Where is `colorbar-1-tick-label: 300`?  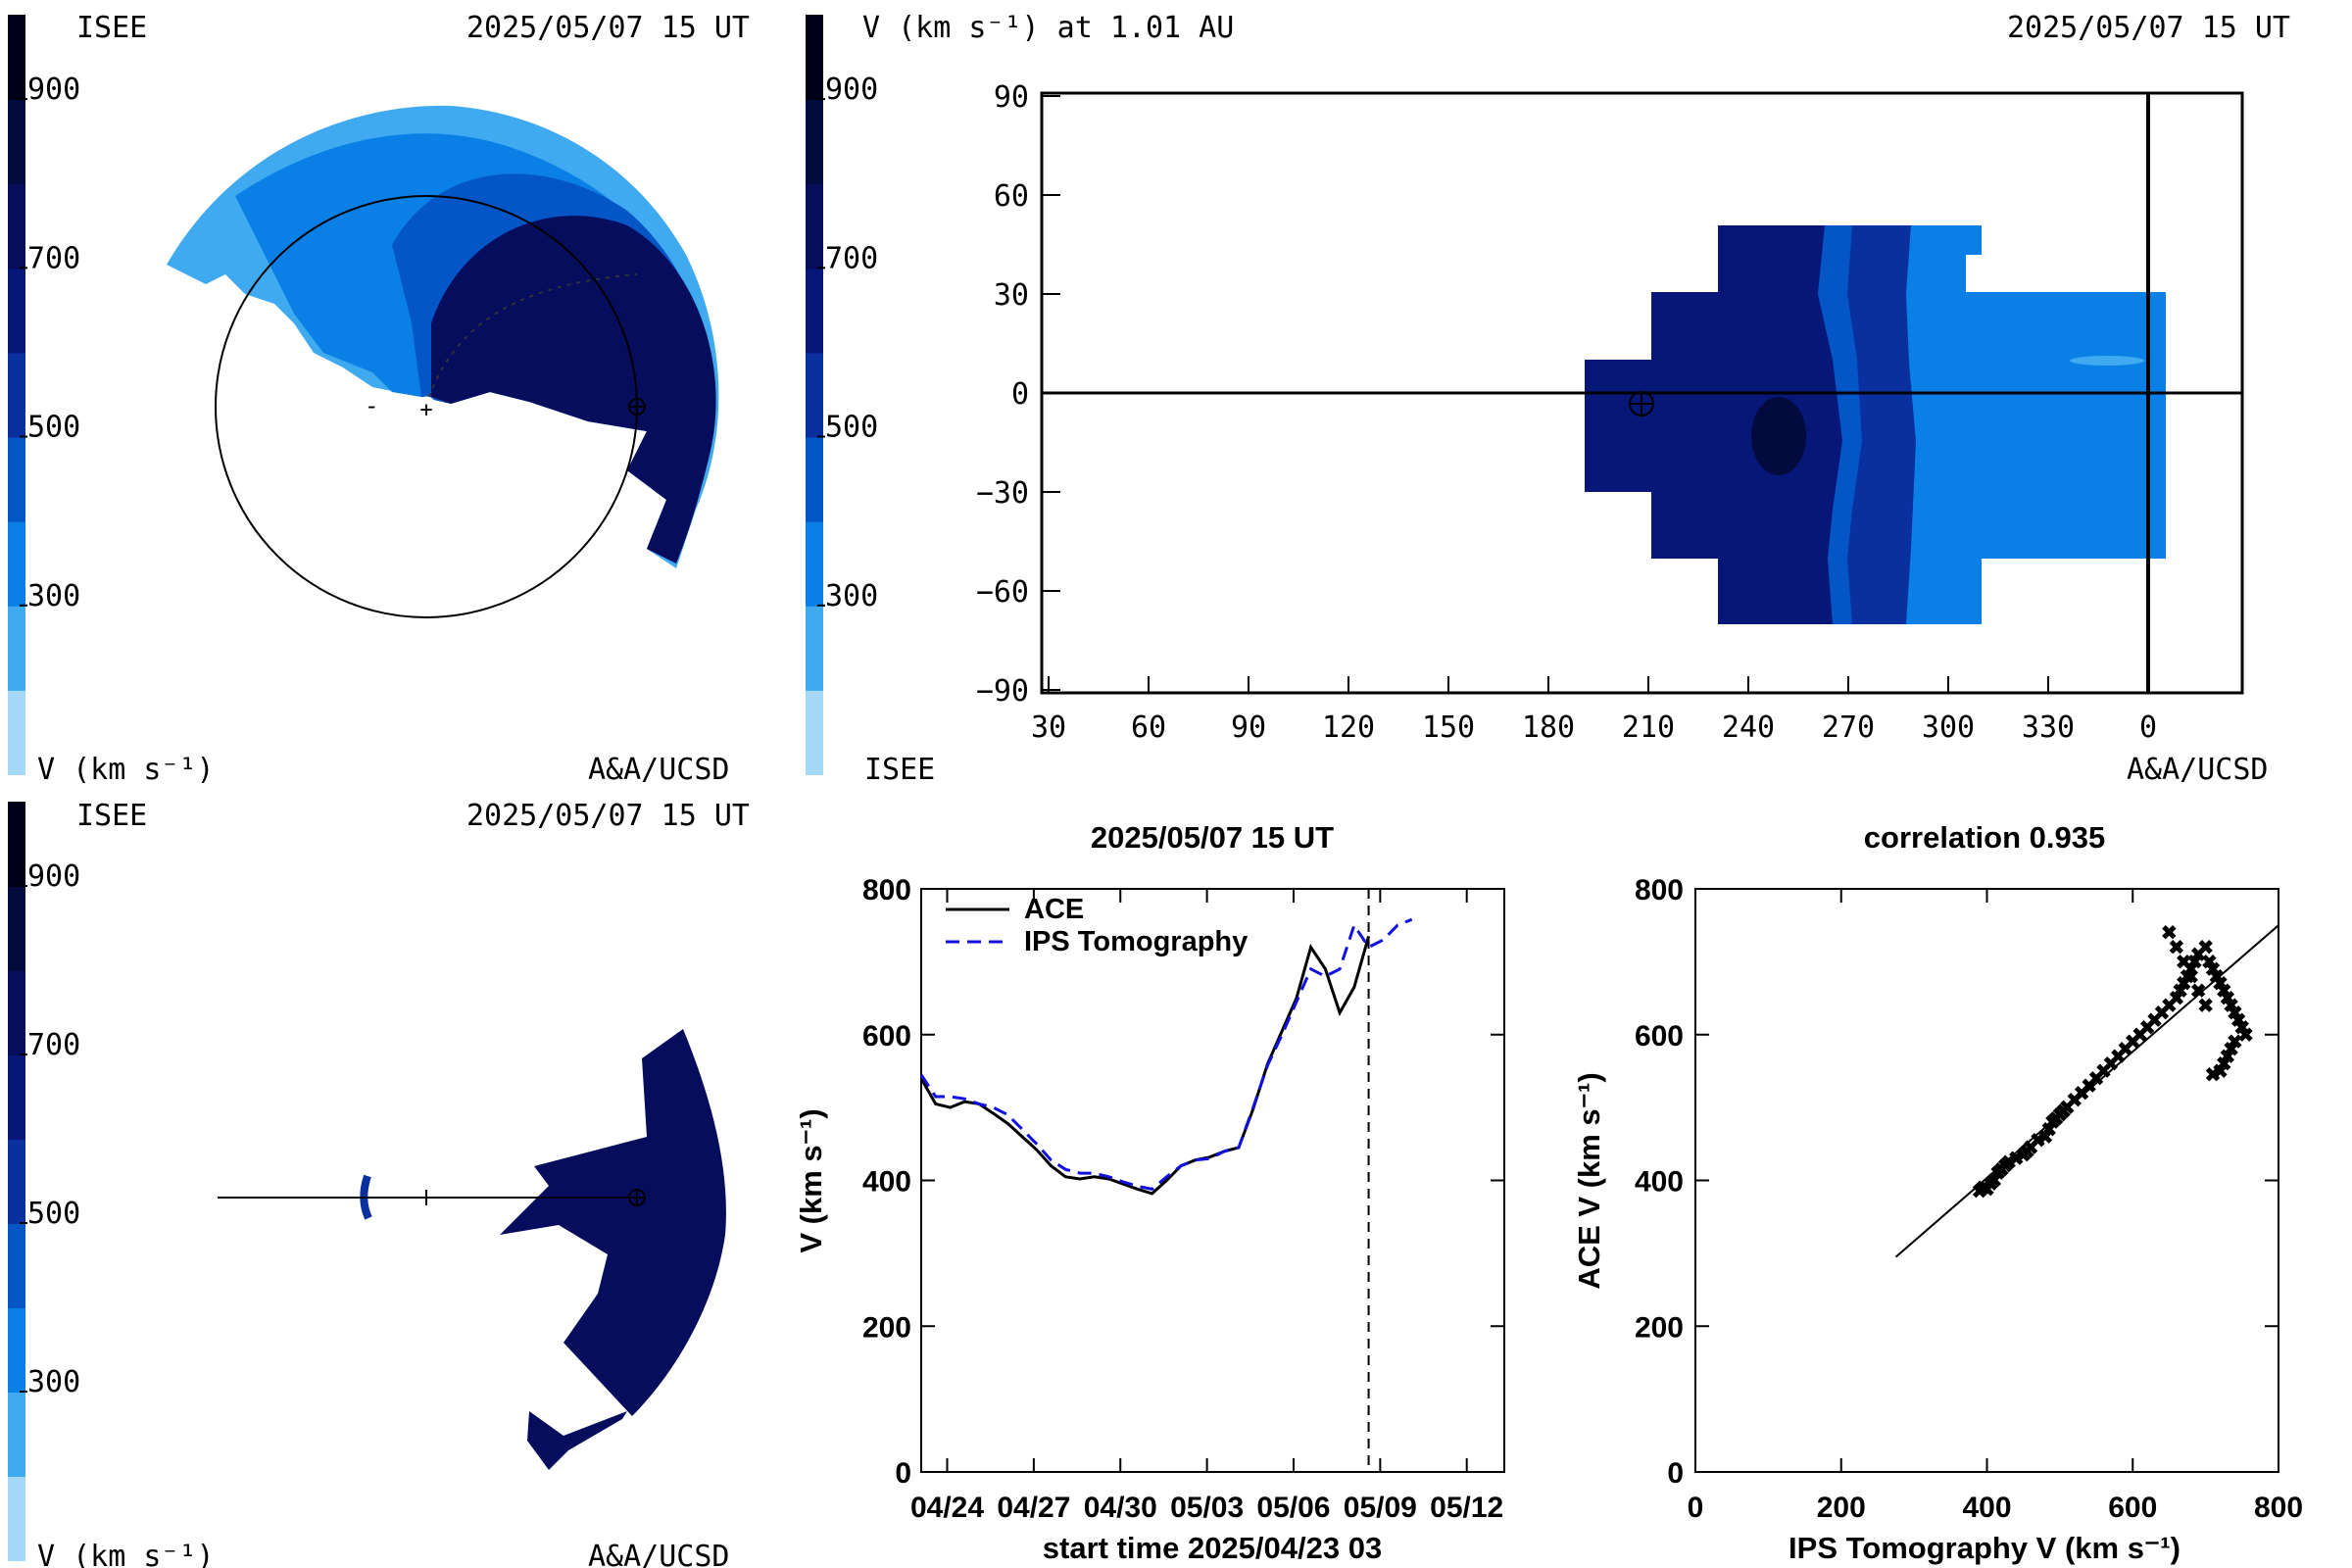
colorbar-1-tick-label: 300 is located at coordinates (53, 596).